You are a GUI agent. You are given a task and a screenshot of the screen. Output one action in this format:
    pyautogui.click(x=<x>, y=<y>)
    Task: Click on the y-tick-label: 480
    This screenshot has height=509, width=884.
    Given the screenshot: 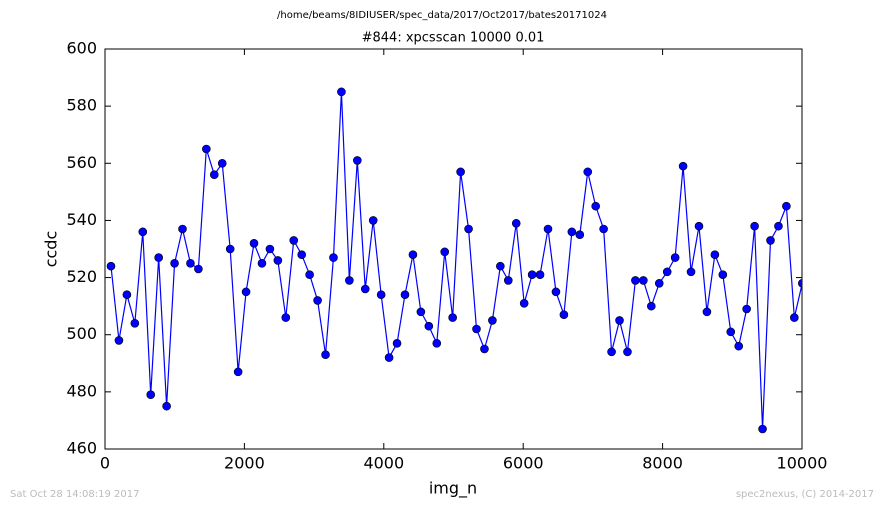 What is the action you would take?
    pyautogui.click(x=81, y=390)
    